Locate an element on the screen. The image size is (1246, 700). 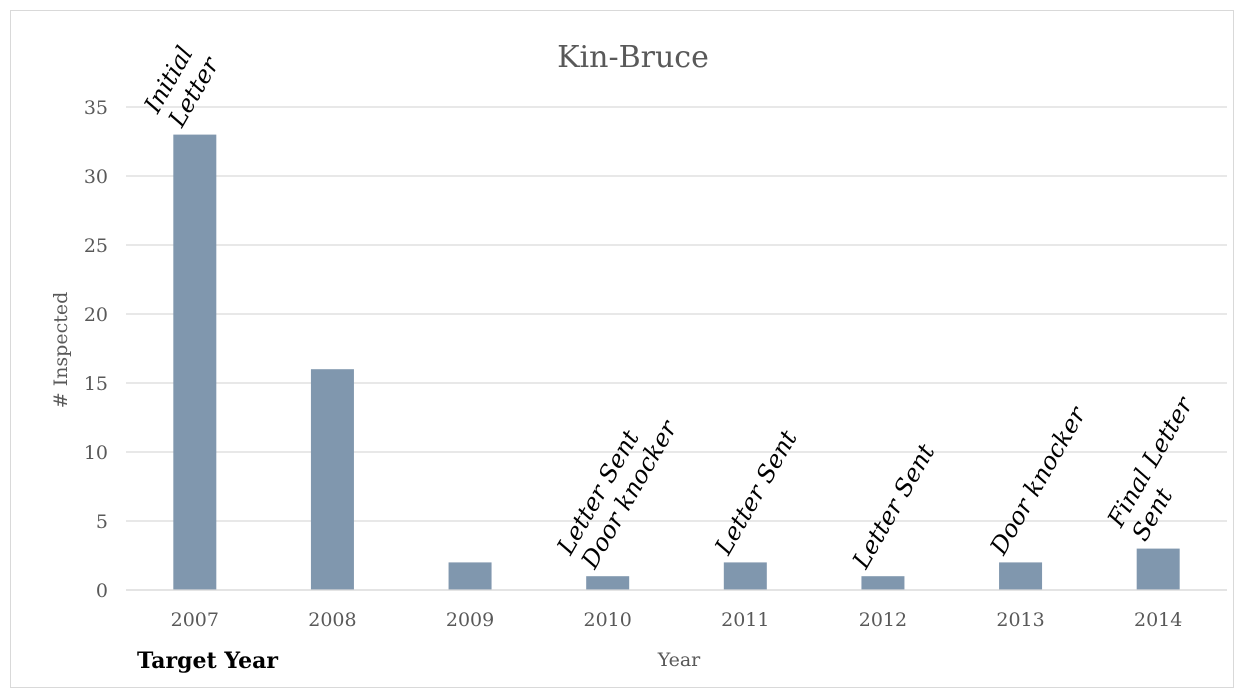
x-tick-label: 2011 is located at coordinates (745, 620).